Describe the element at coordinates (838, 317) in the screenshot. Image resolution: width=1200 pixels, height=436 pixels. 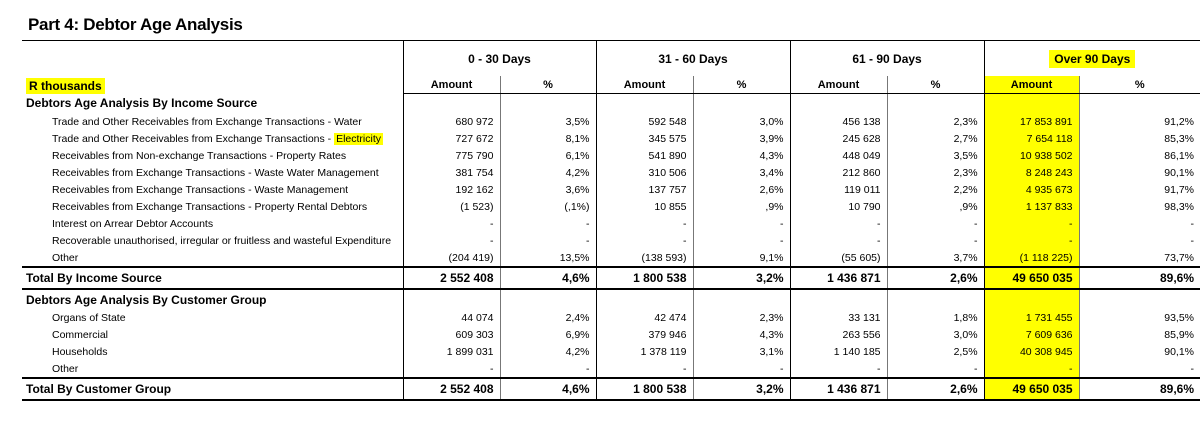
I see `value-cell: 33 131` at that location.